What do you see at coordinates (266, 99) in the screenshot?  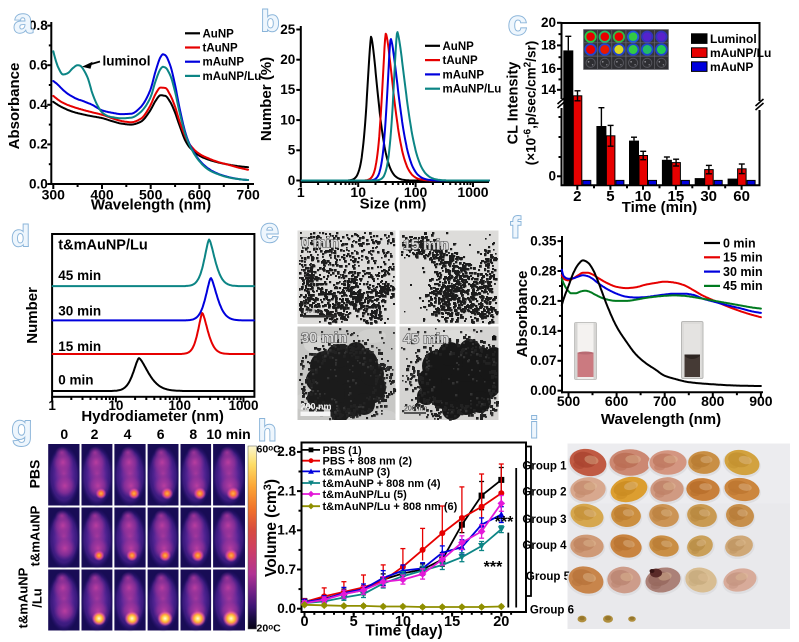 I see `svg-text: Number (%)` at bounding box center [266, 99].